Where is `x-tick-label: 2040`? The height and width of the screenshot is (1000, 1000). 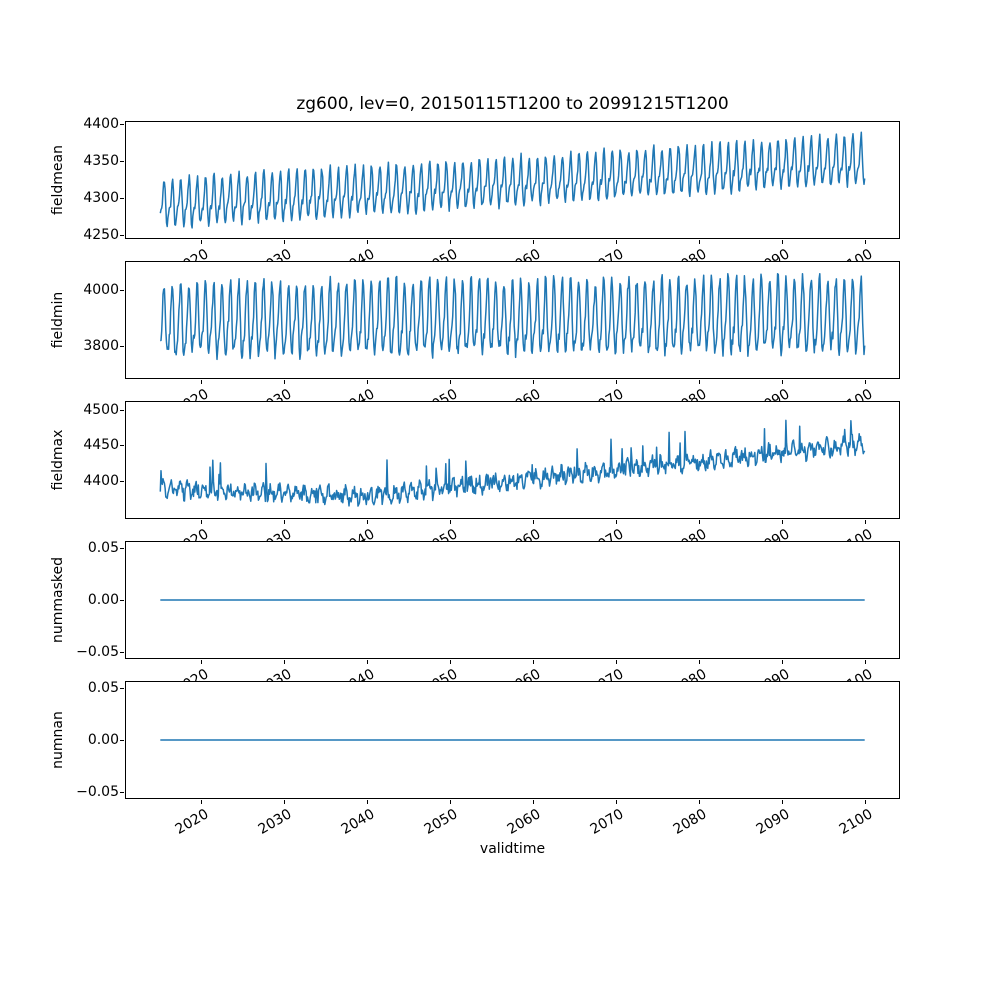
x-tick-label: 2040 is located at coordinates (358, 822).